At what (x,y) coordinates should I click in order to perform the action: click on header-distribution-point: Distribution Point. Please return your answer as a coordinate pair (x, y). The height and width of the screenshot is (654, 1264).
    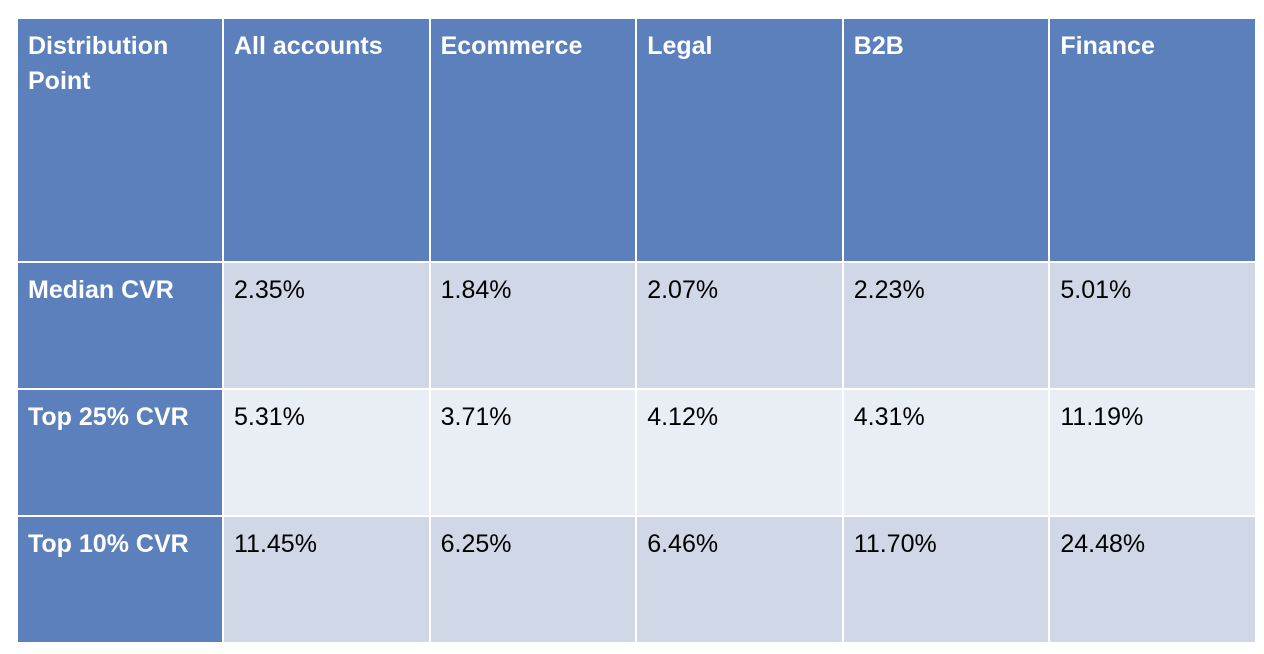
    Looking at the image, I should click on (120, 140).